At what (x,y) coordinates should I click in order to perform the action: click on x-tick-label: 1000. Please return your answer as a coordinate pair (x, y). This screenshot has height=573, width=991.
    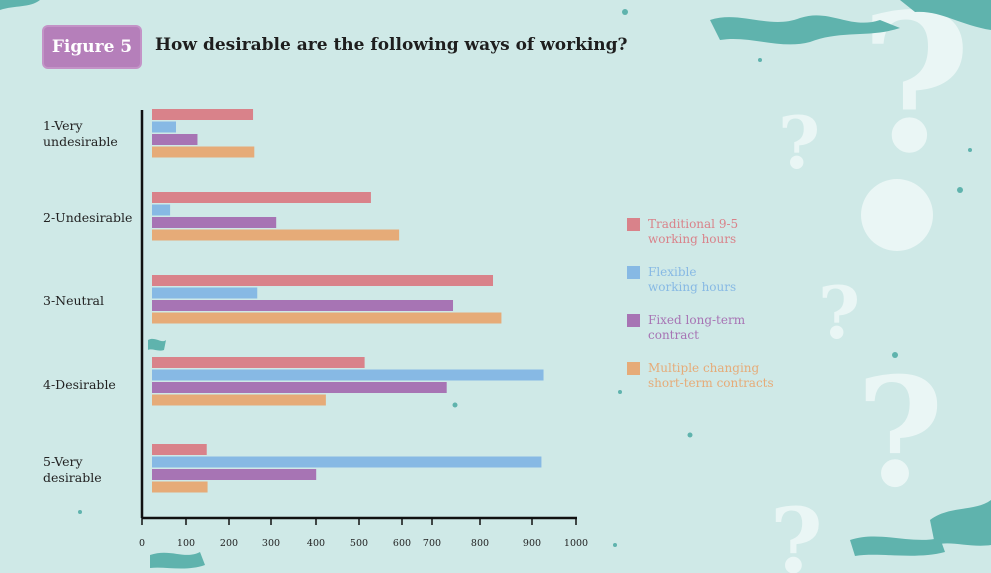
    Looking at the image, I should click on (576, 543).